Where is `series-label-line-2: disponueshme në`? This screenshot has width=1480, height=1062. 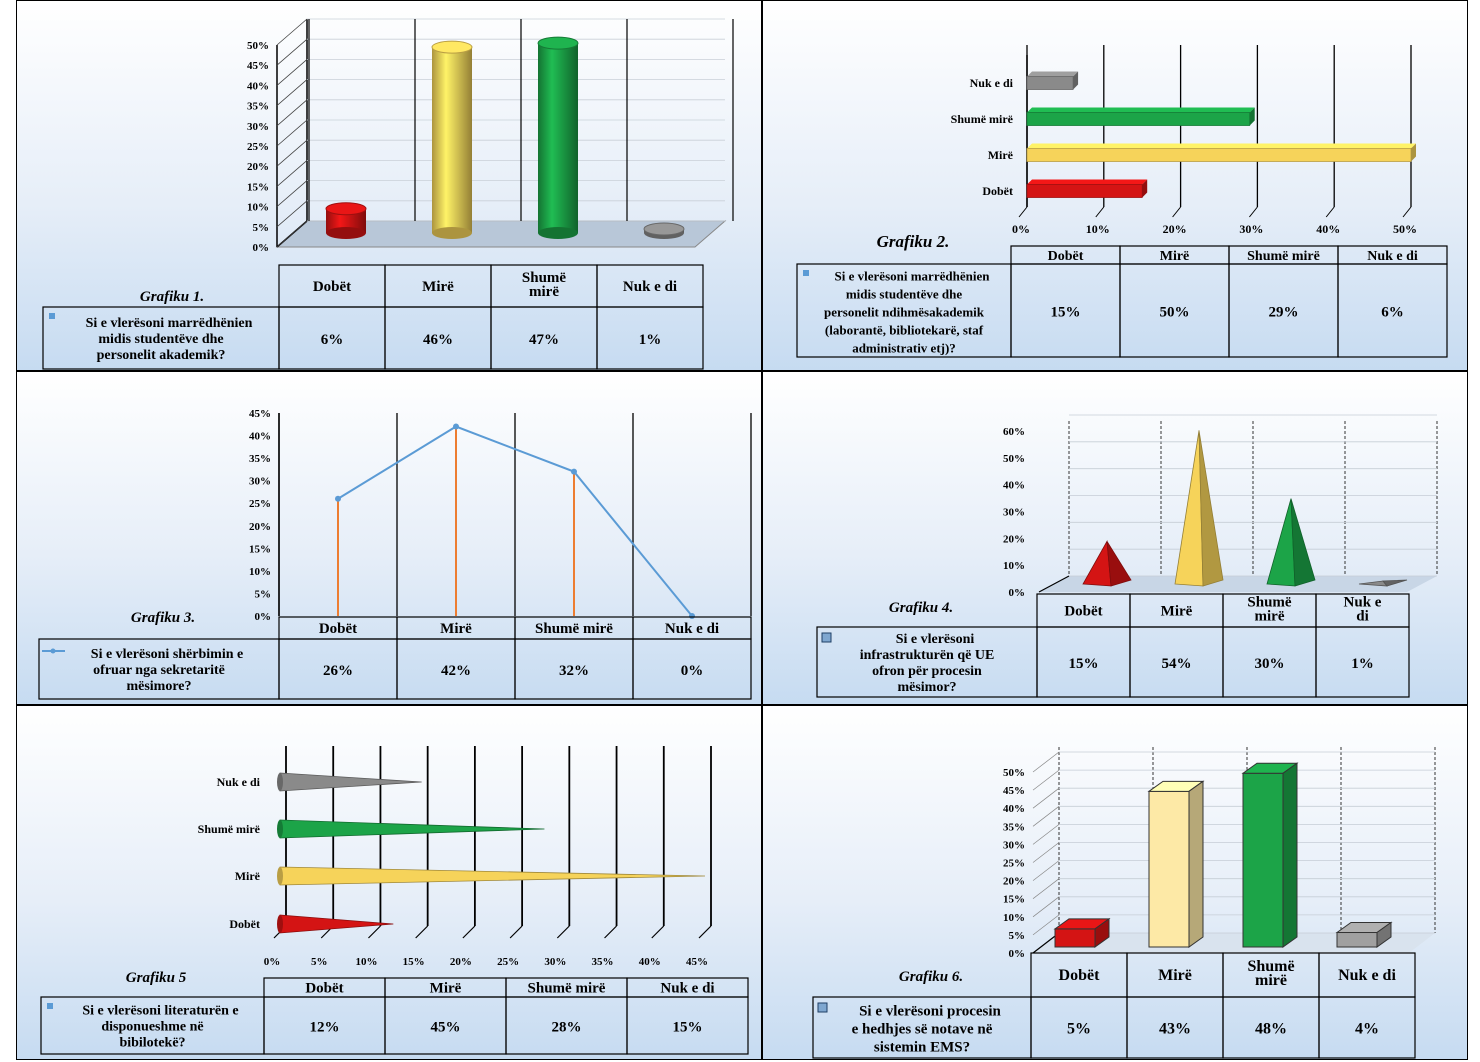 series-label-line-2: disponueshme në is located at coordinates (152, 1027).